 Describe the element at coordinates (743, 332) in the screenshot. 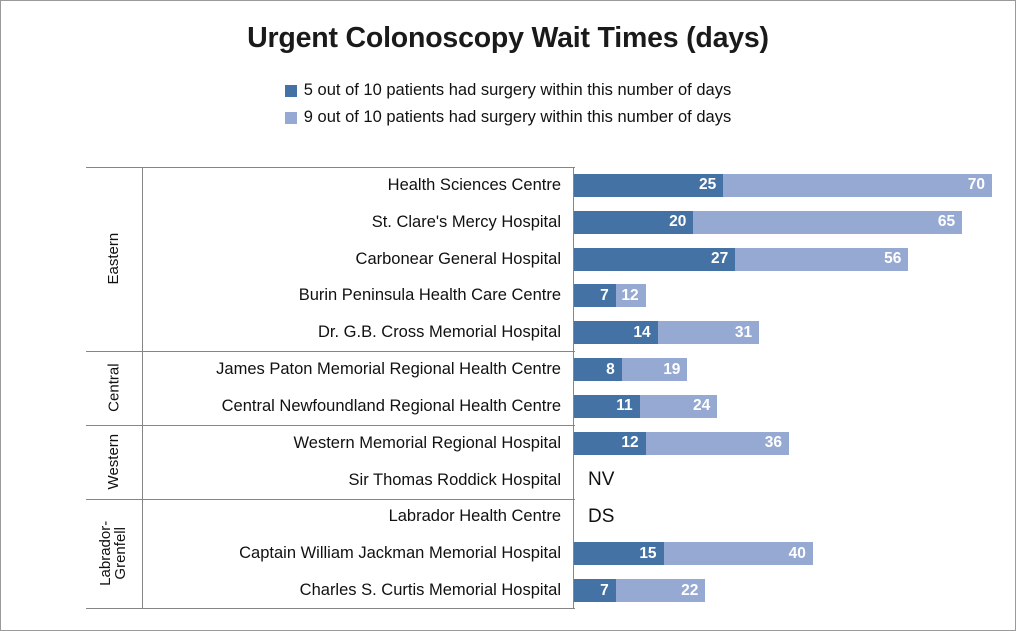

I see `bar-value-p90: 31` at that location.